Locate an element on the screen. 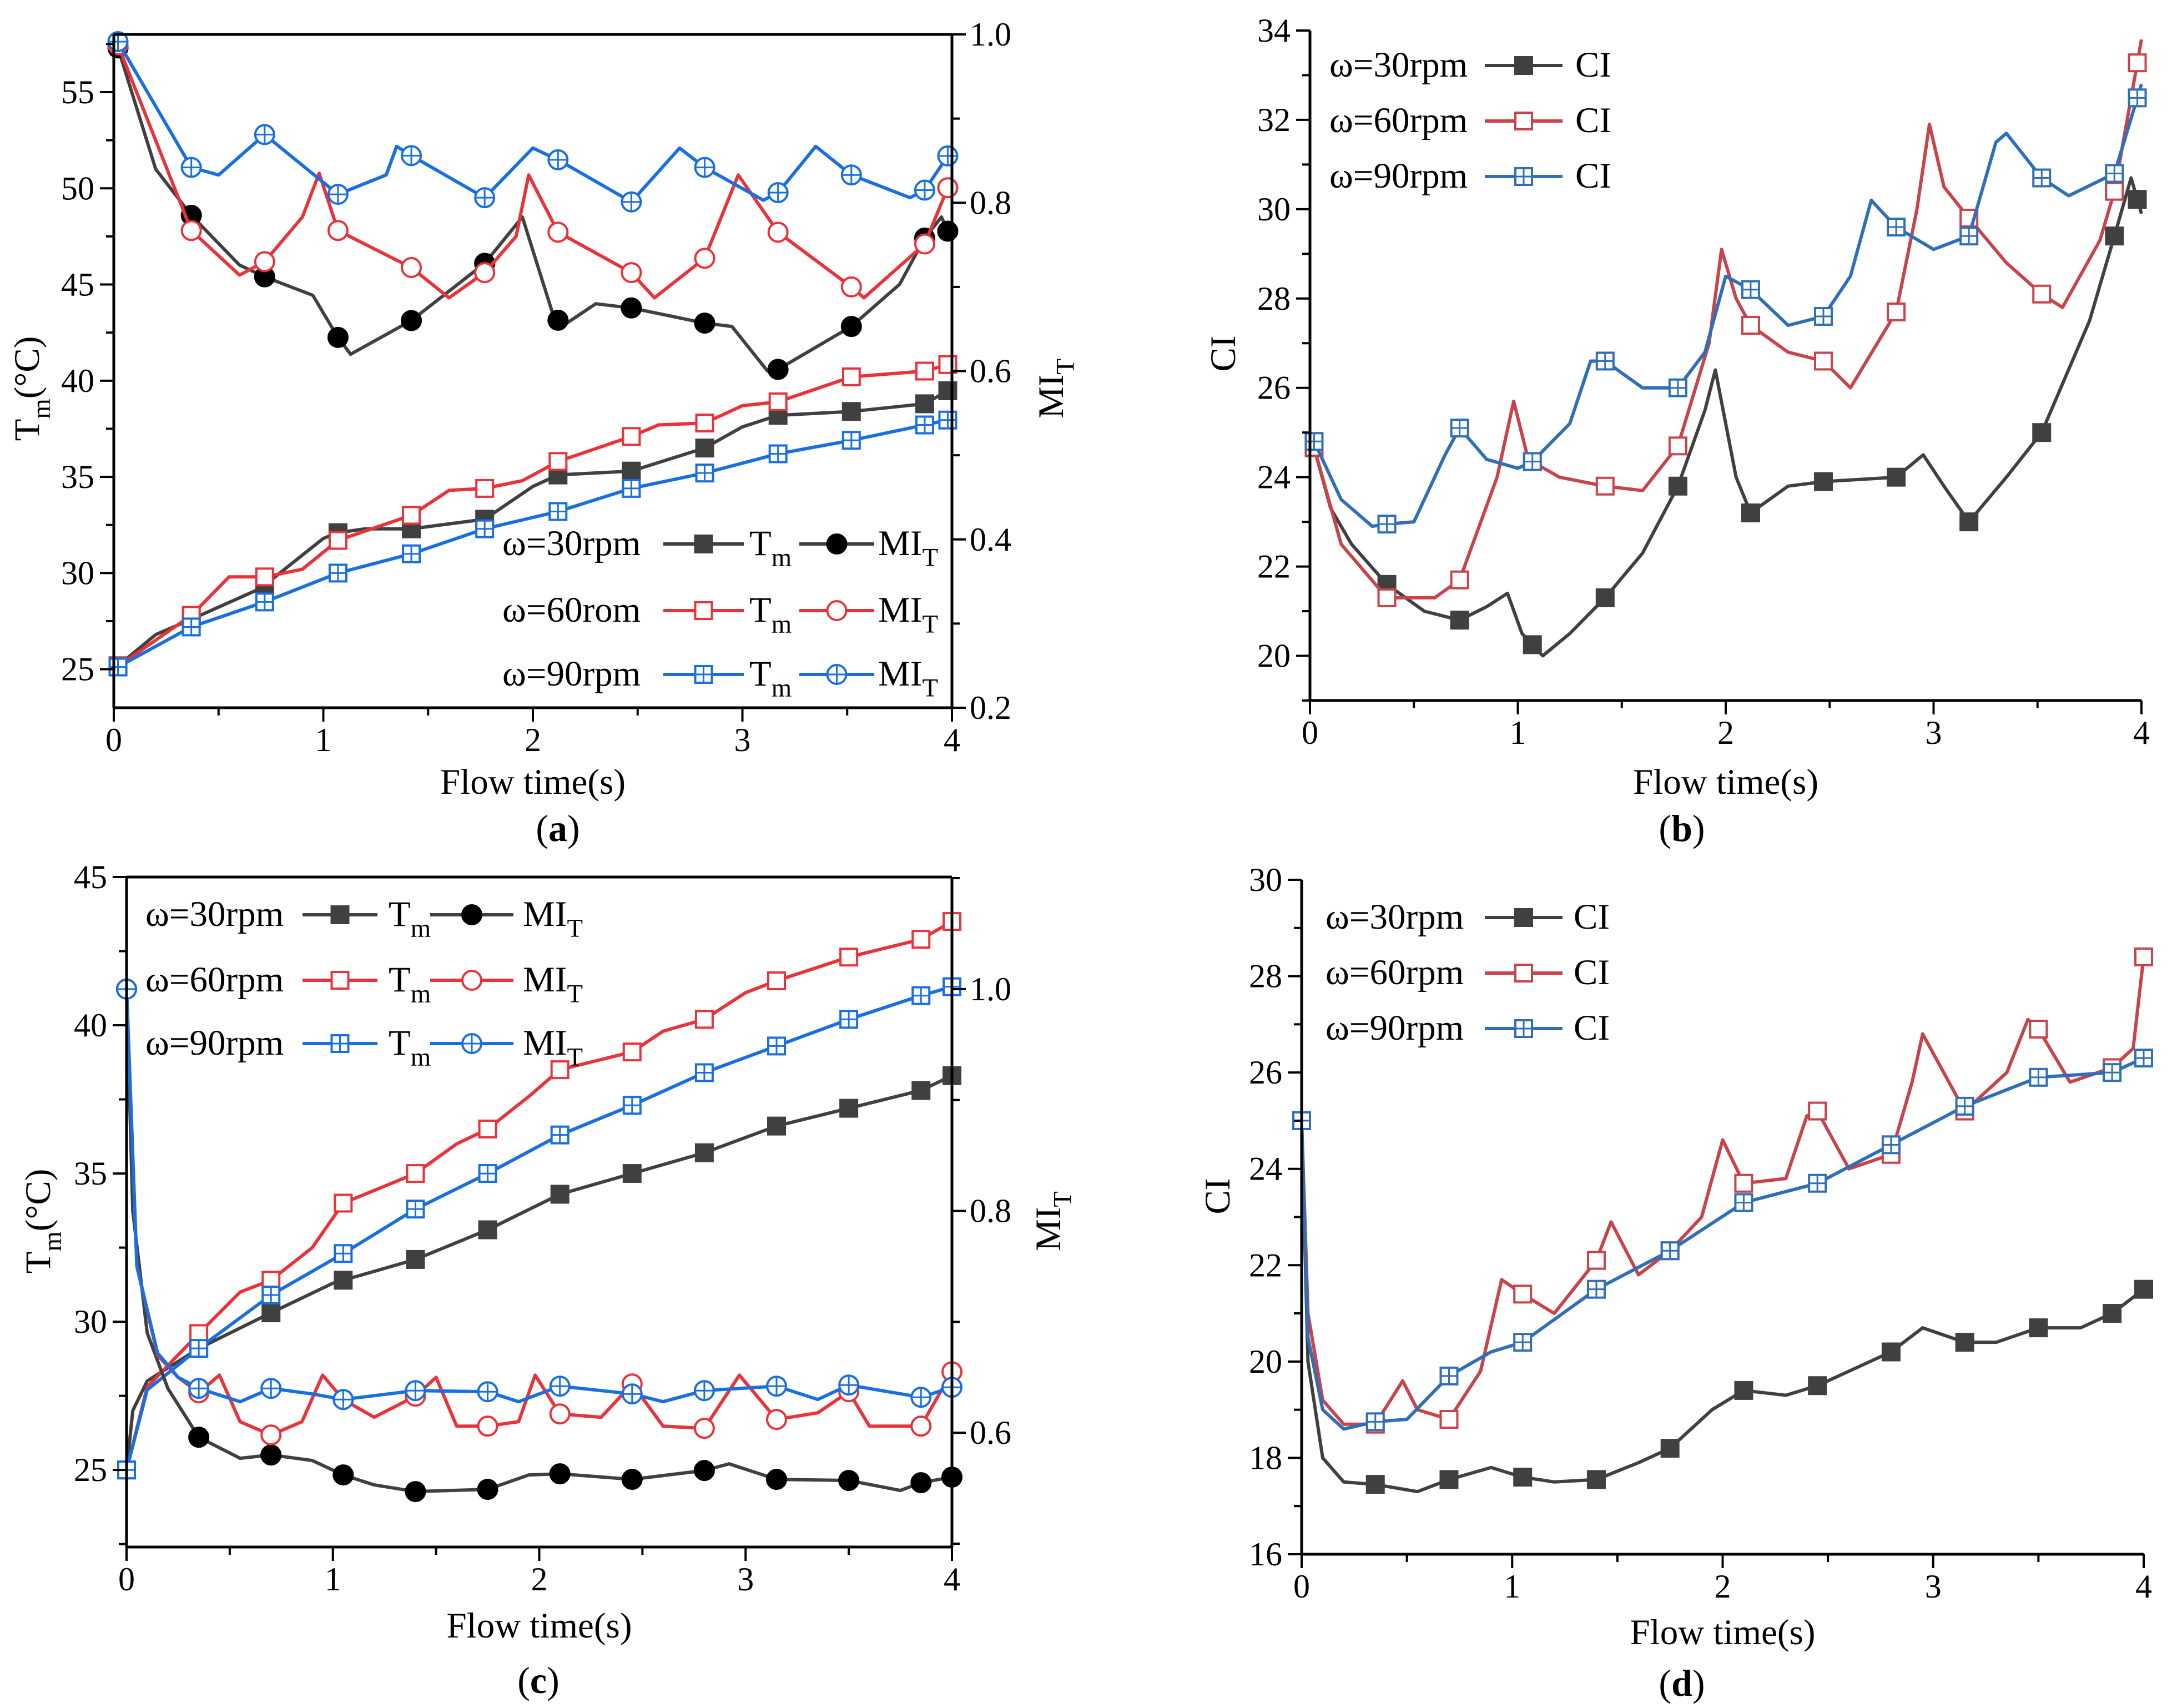 The image size is (2167, 1708). y-axis-label: CI is located at coordinates (1218, 1196).